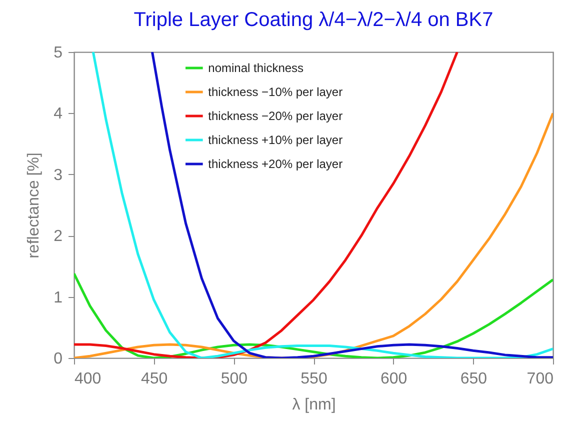 The width and height of the screenshot is (578, 421). Describe the element at coordinates (58, 175) in the screenshot. I see `y-tick-label: 3` at that location.